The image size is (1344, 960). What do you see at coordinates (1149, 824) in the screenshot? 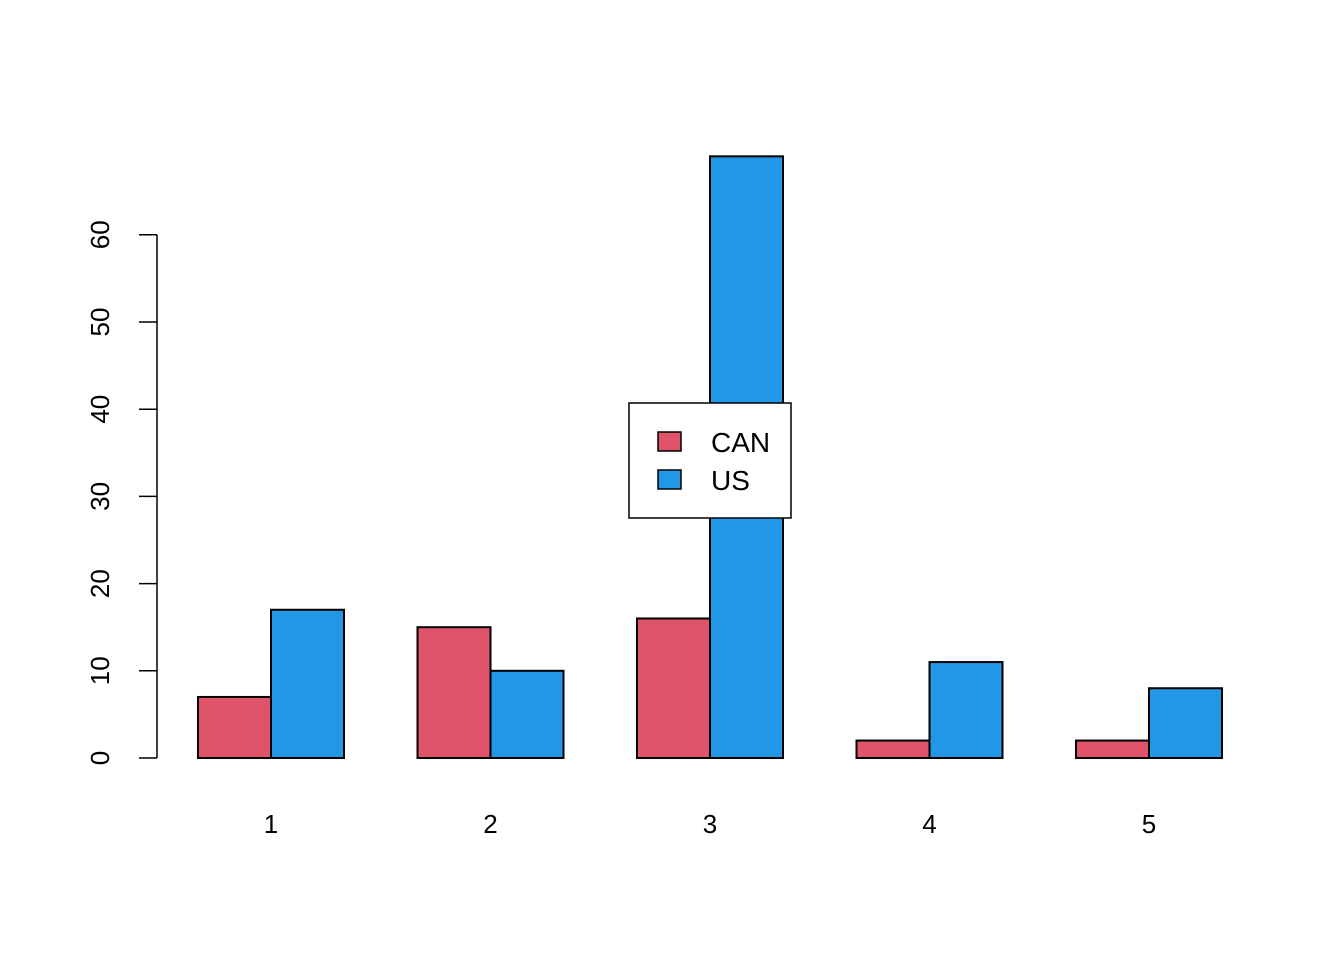
I see `x-tick-label: 5` at bounding box center [1149, 824].